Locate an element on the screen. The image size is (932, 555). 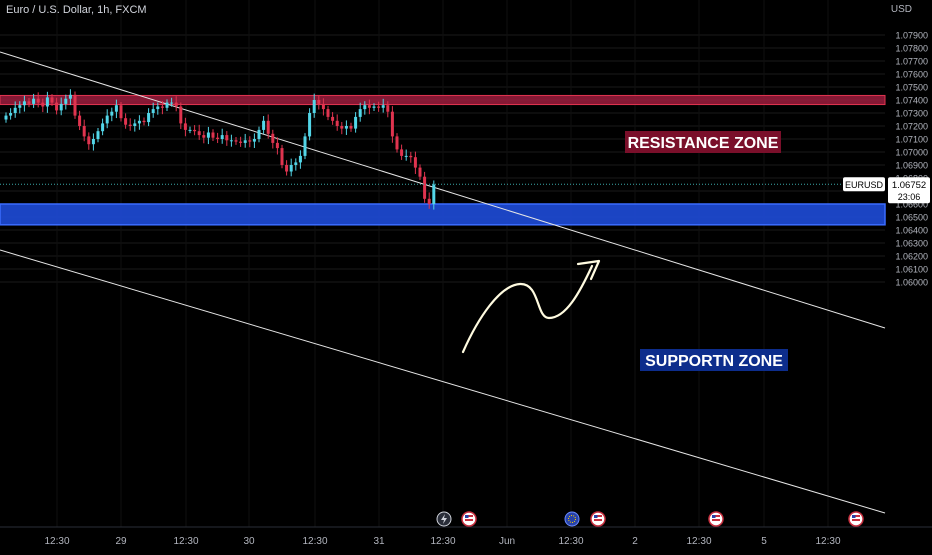
y-tick-label: 1.07000 is located at coordinates (911, 153).